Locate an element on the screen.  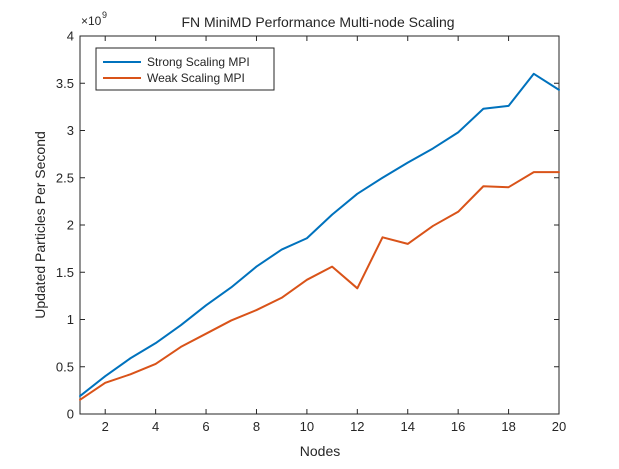
y-tick-label: 1.5 is located at coordinates (65, 272).